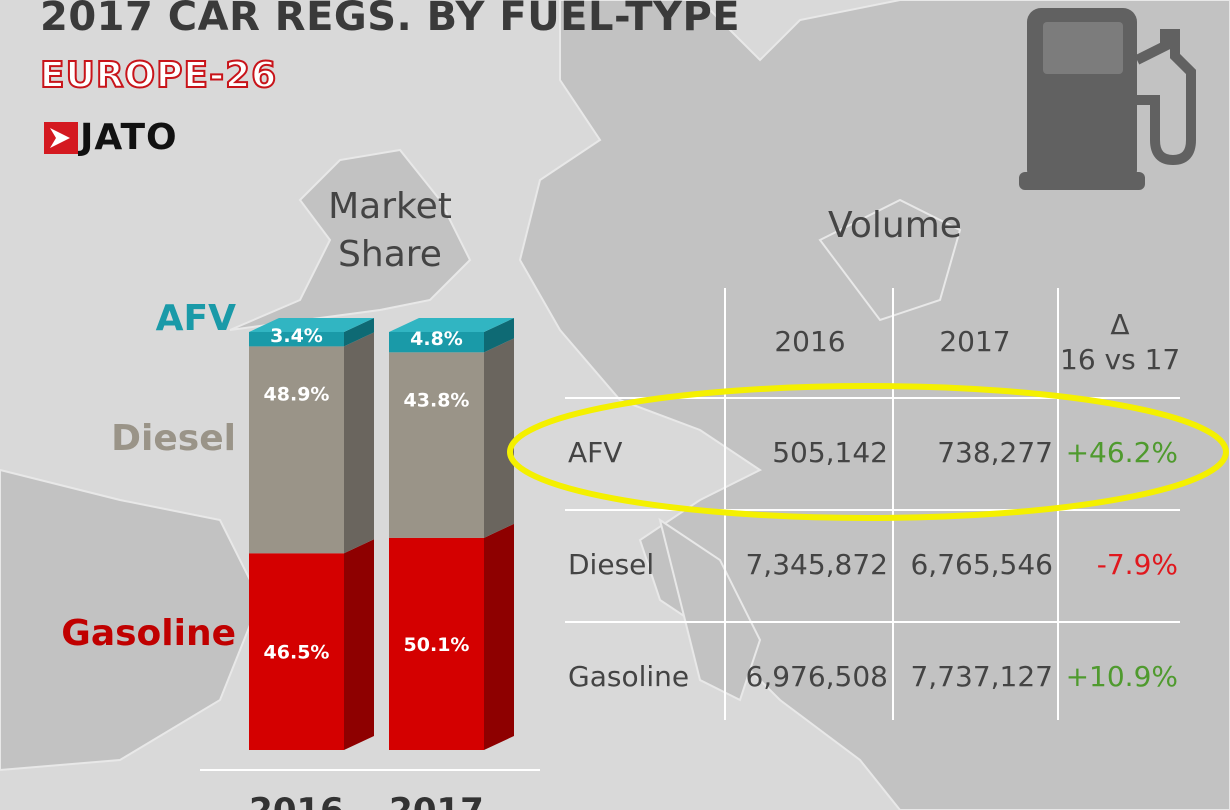  I want to click on jato-logo-icon, so click(61, 138).